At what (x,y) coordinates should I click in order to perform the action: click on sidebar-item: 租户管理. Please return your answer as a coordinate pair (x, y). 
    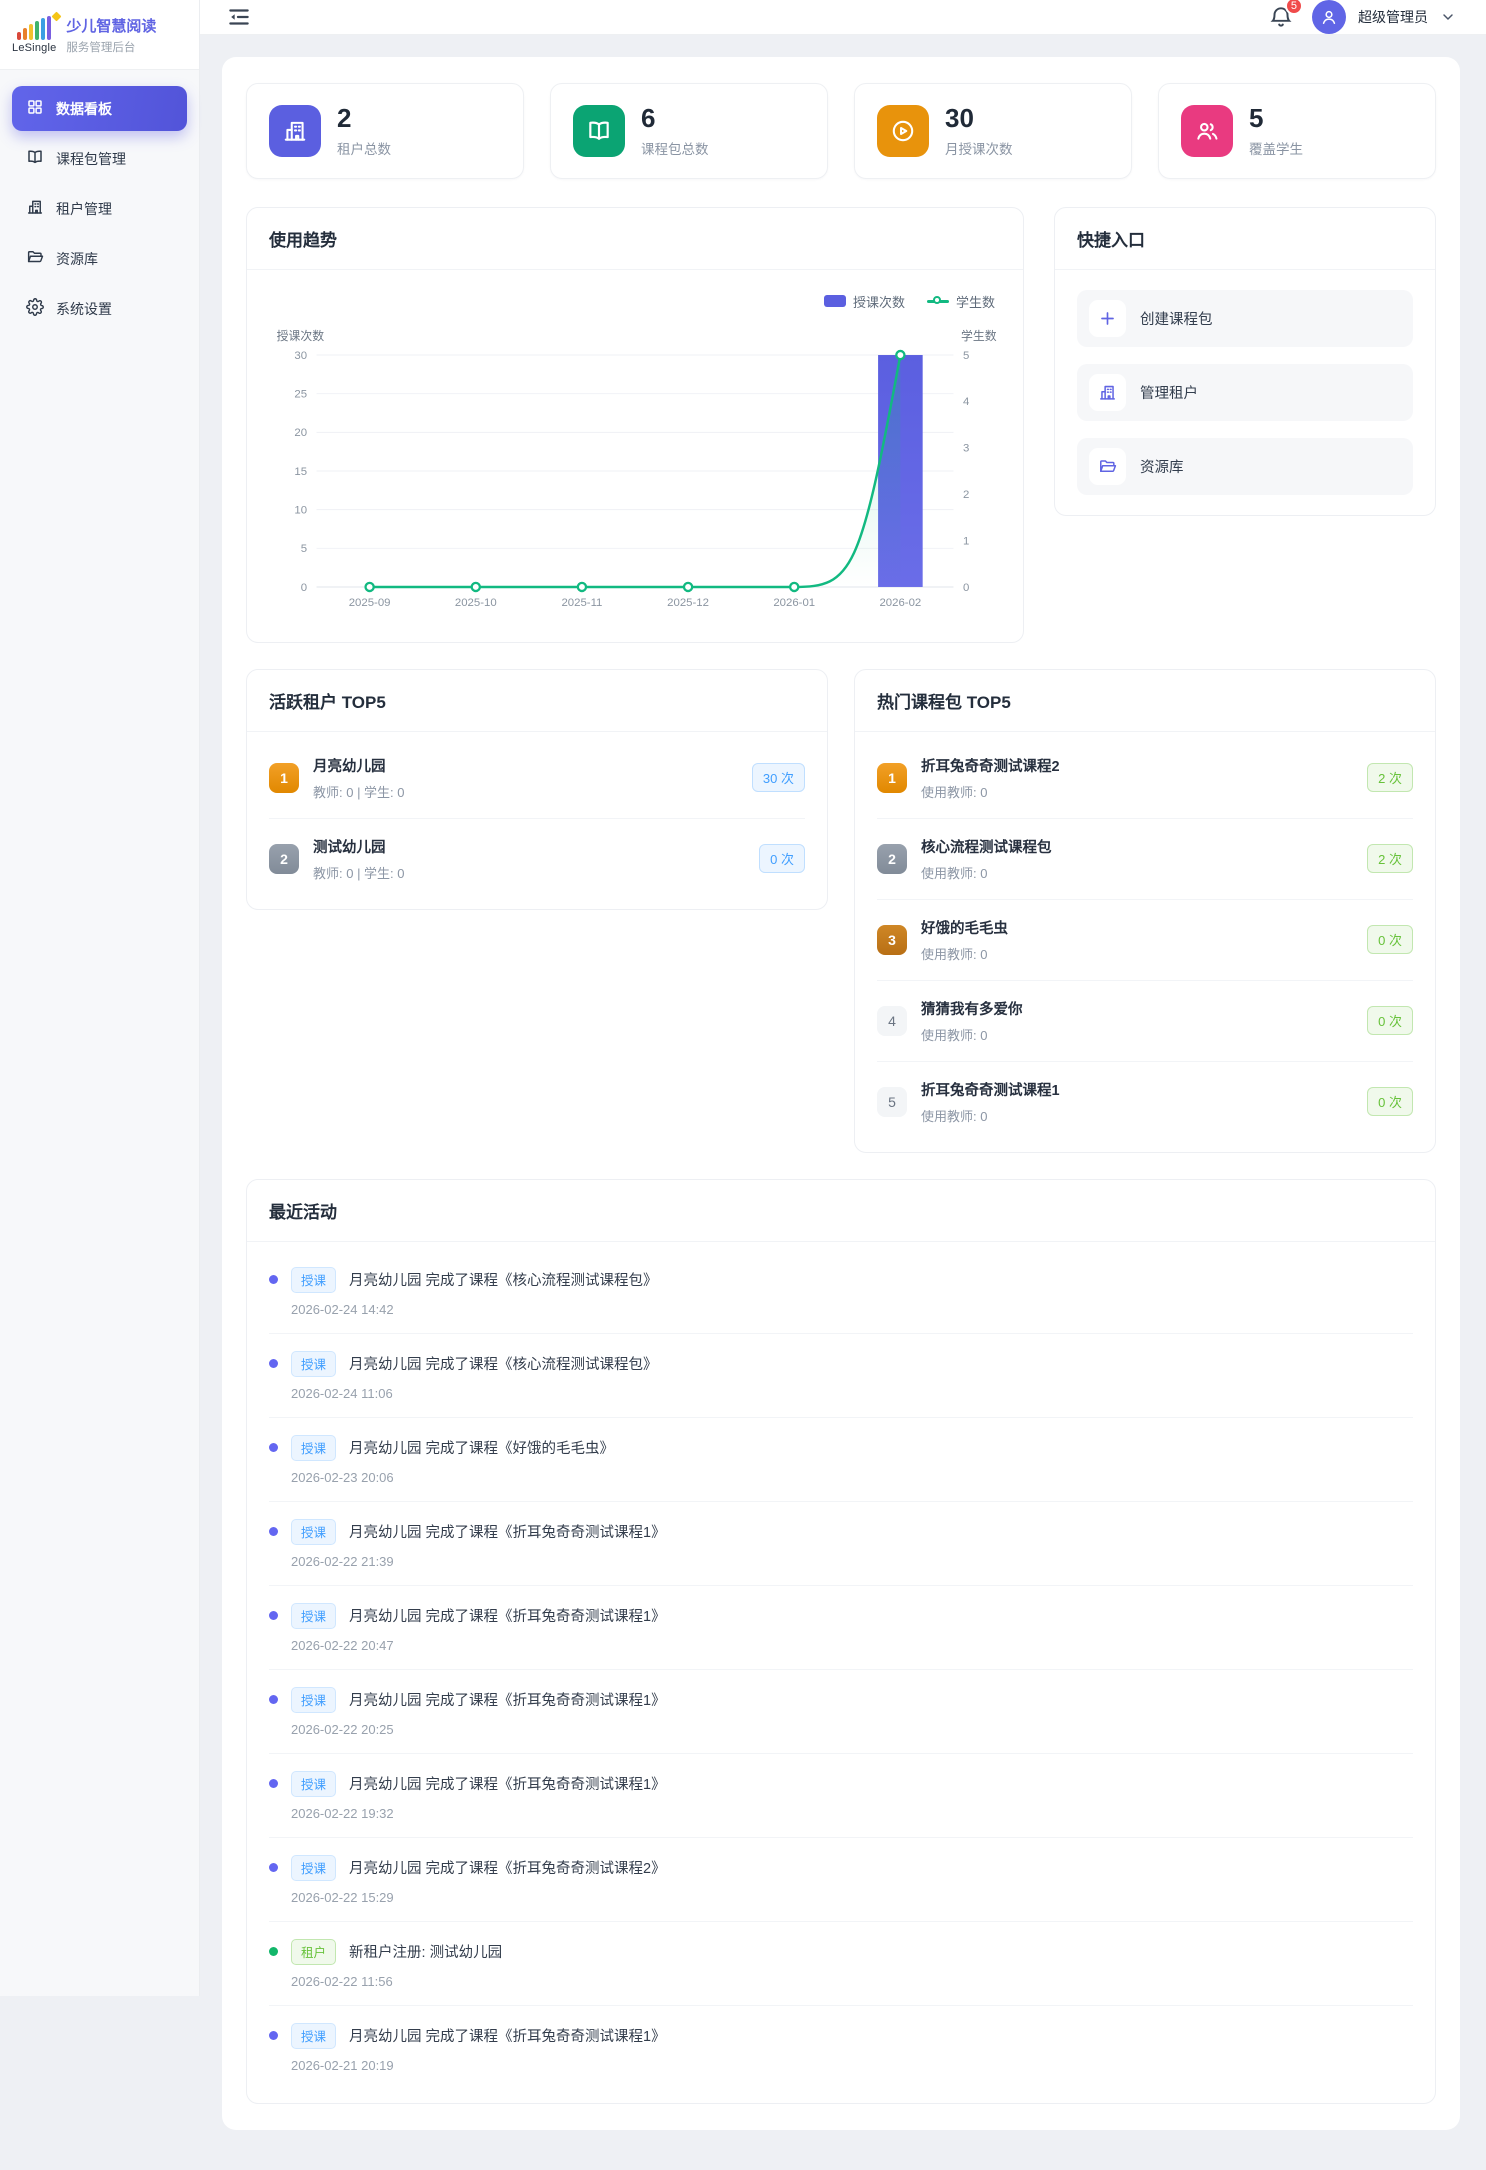
    Looking at the image, I should click on (99, 208).